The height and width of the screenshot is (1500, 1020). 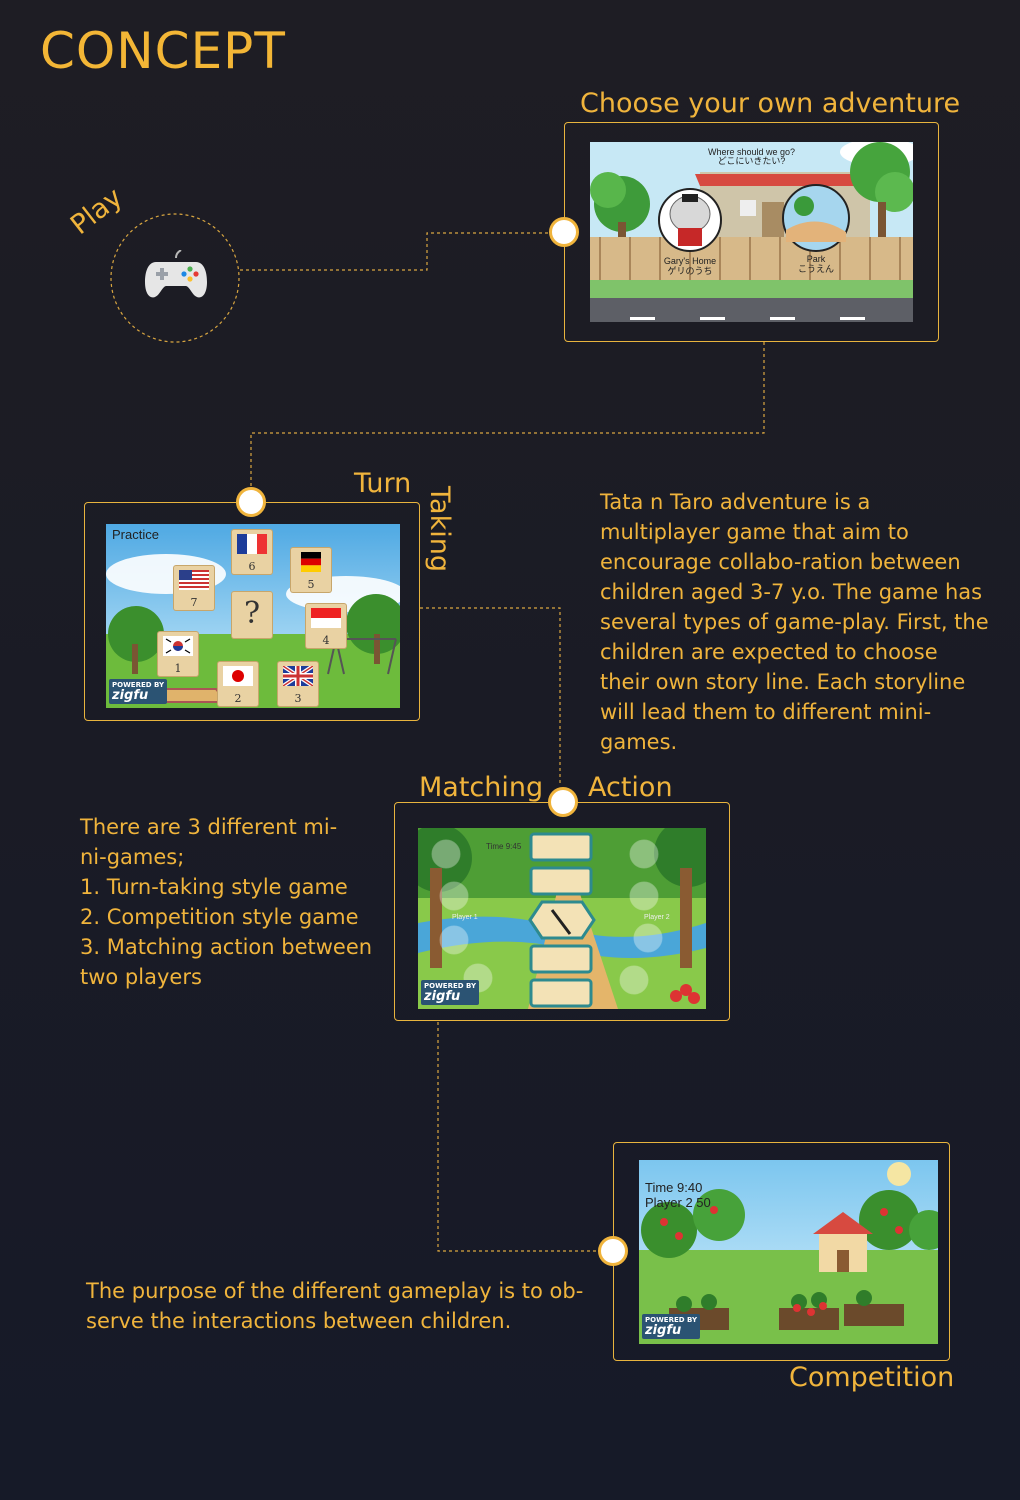 I want to click on question-mark: ?, so click(x=252, y=613).